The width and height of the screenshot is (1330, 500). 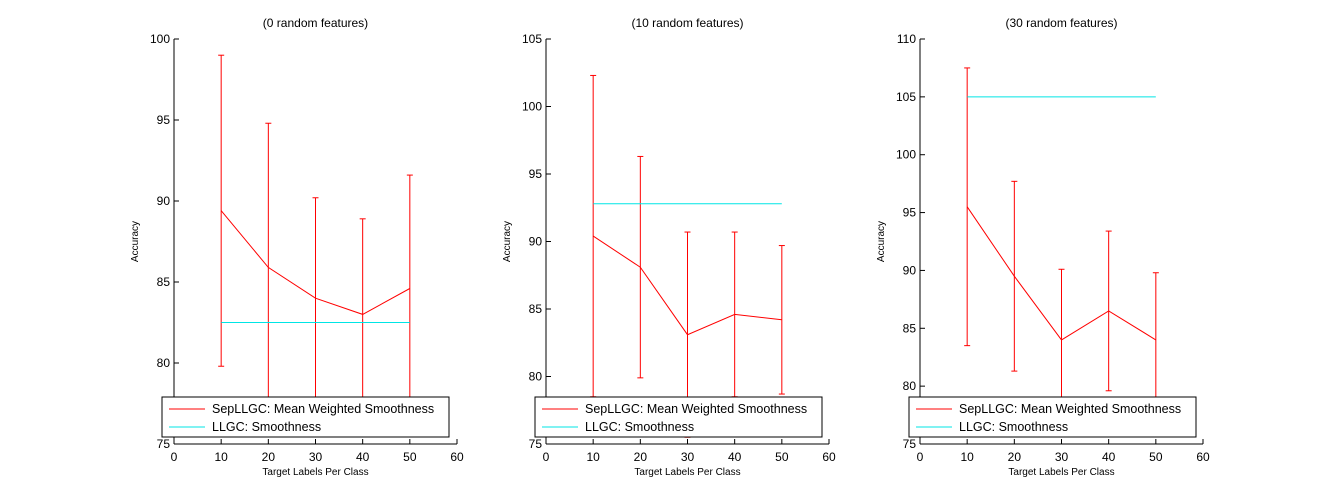 I want to click on chart-title: (30 random features), so click(x=1061, y=23).